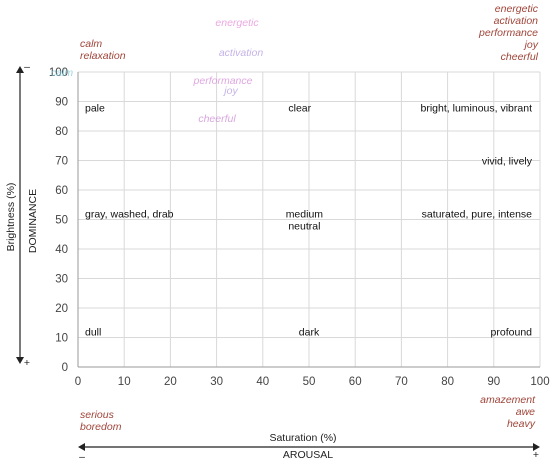 This screenshot has width=550, height=463. I want to click on y-tick-label: 30, so click(61, 280).